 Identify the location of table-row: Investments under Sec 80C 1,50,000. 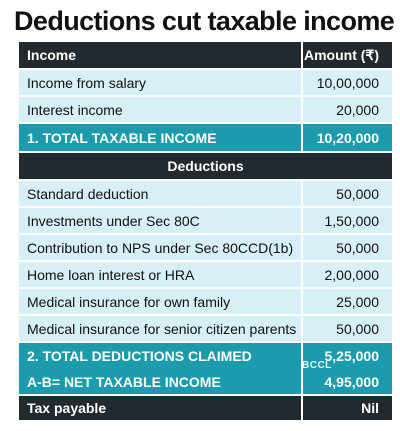
(205, 220).